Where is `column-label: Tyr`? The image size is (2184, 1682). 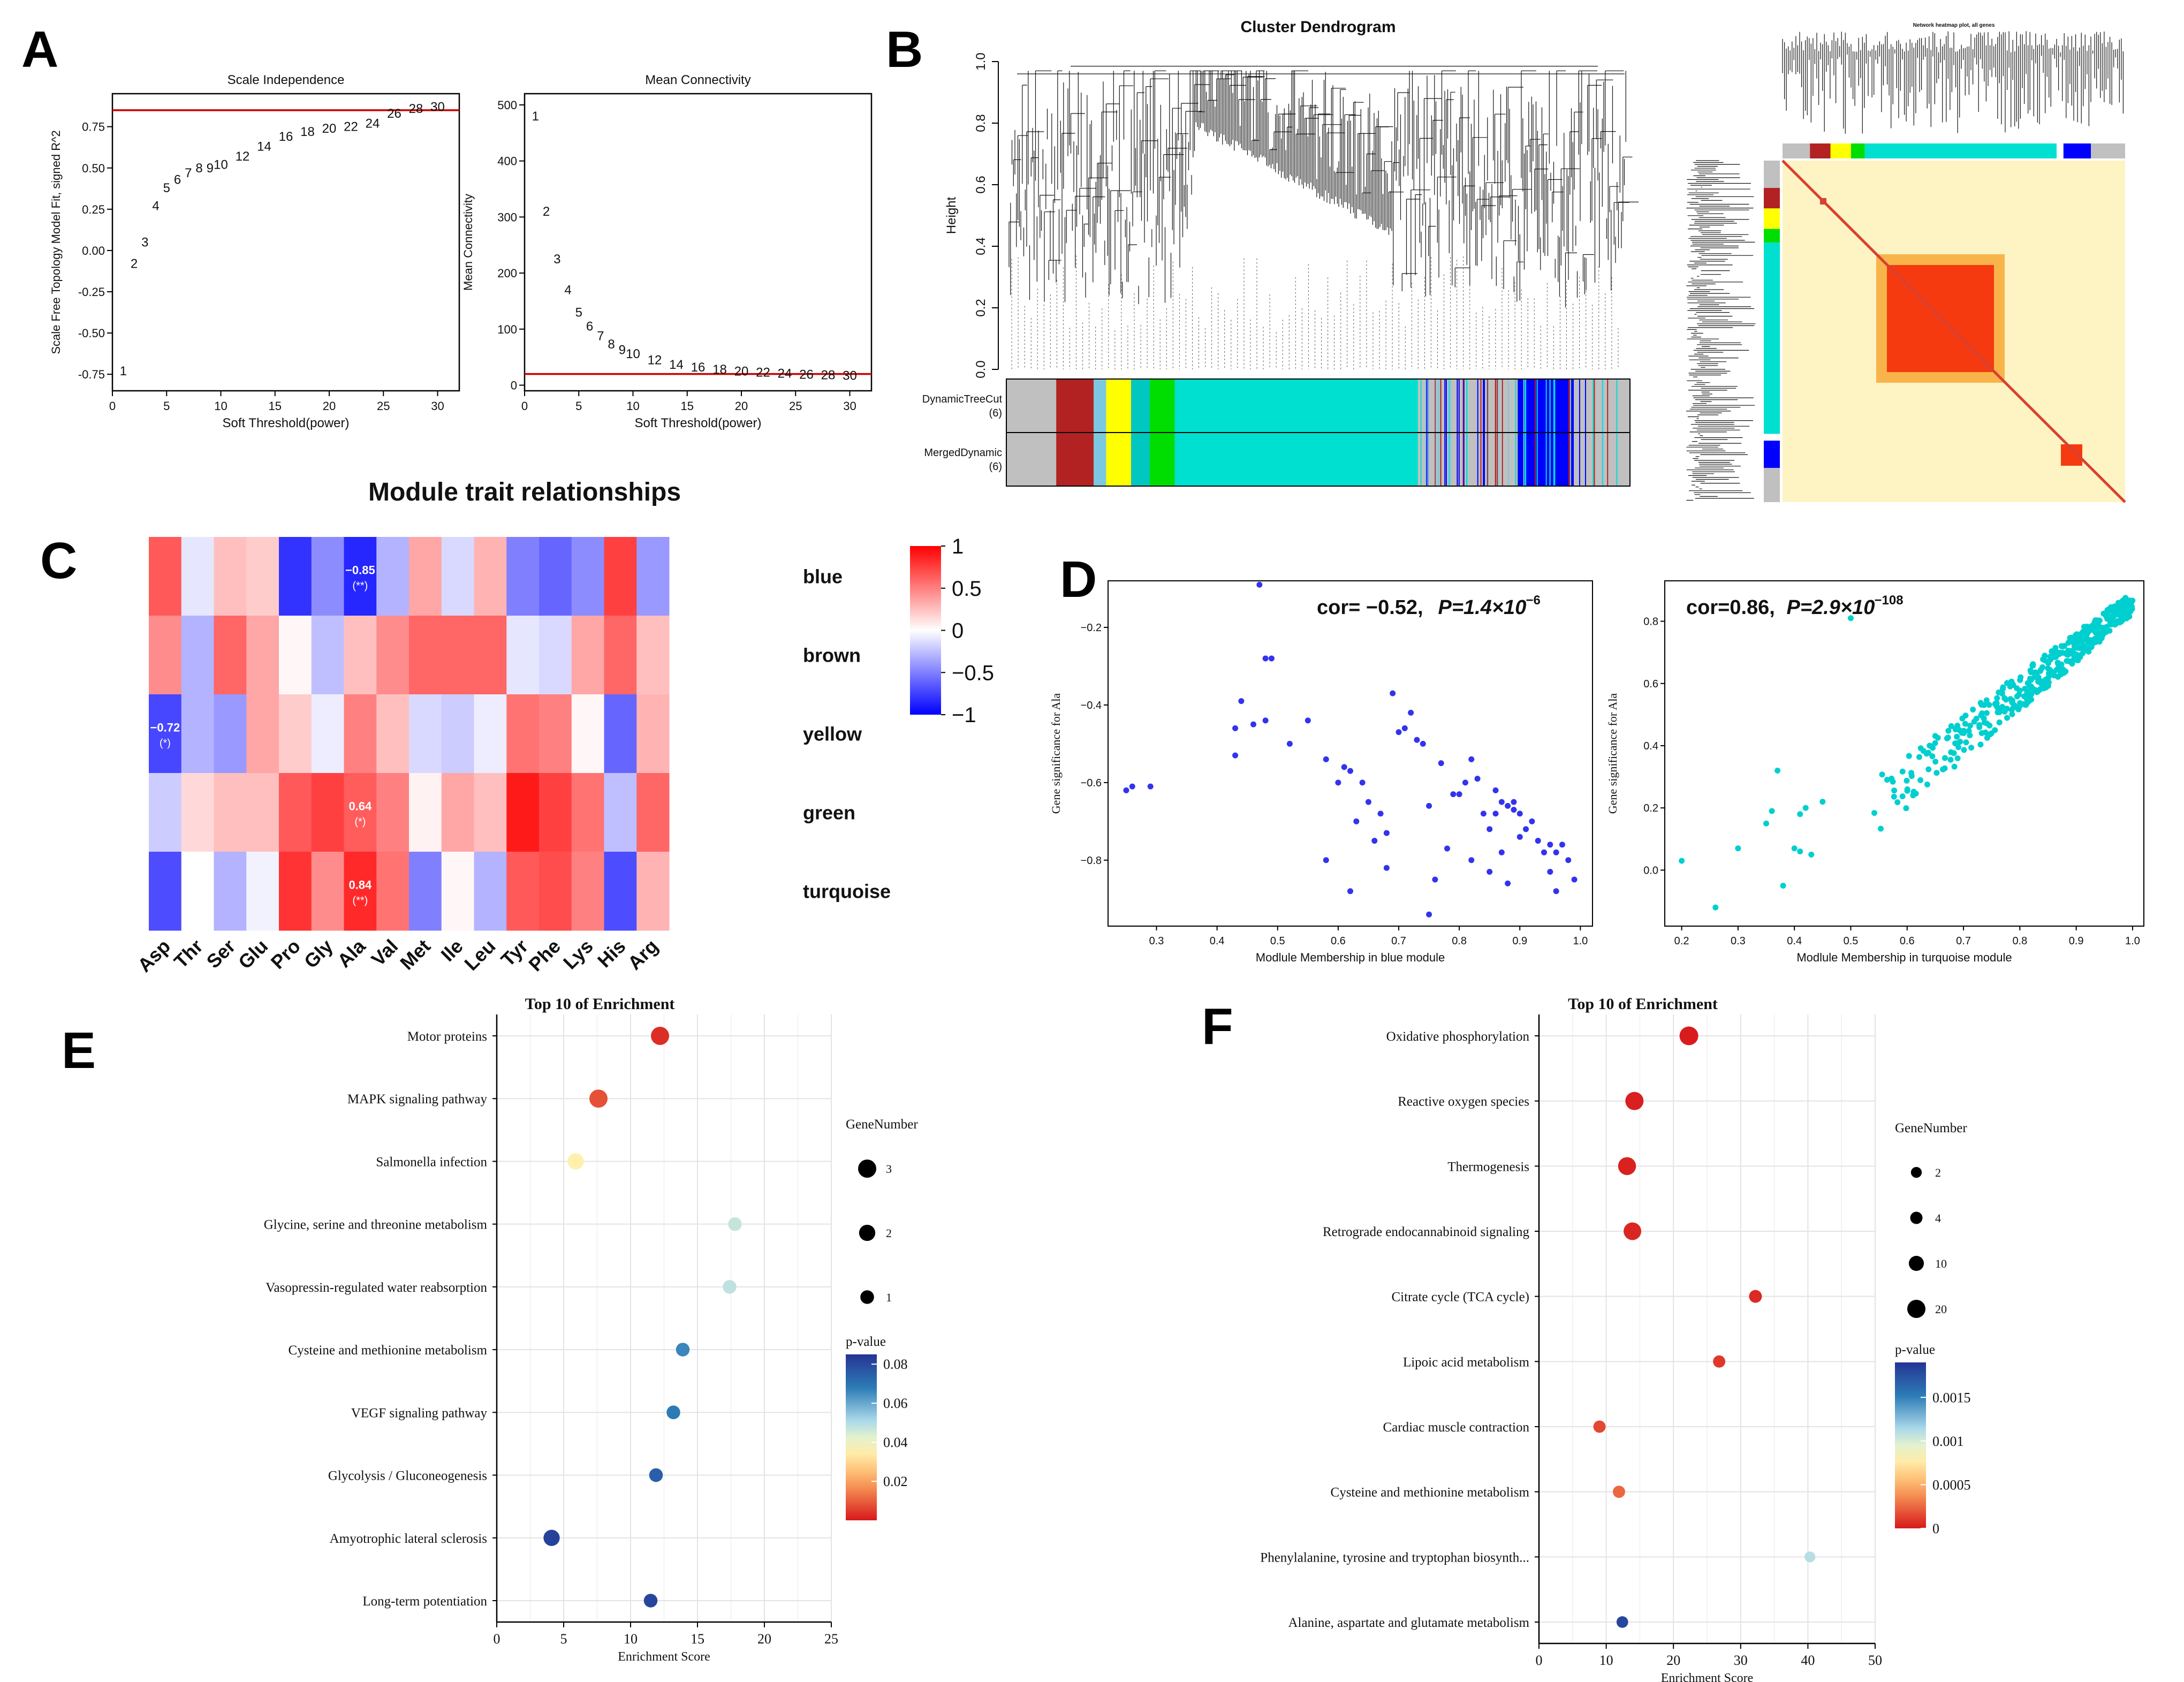 column-label: Tyr is located at coordinates (515, 953).